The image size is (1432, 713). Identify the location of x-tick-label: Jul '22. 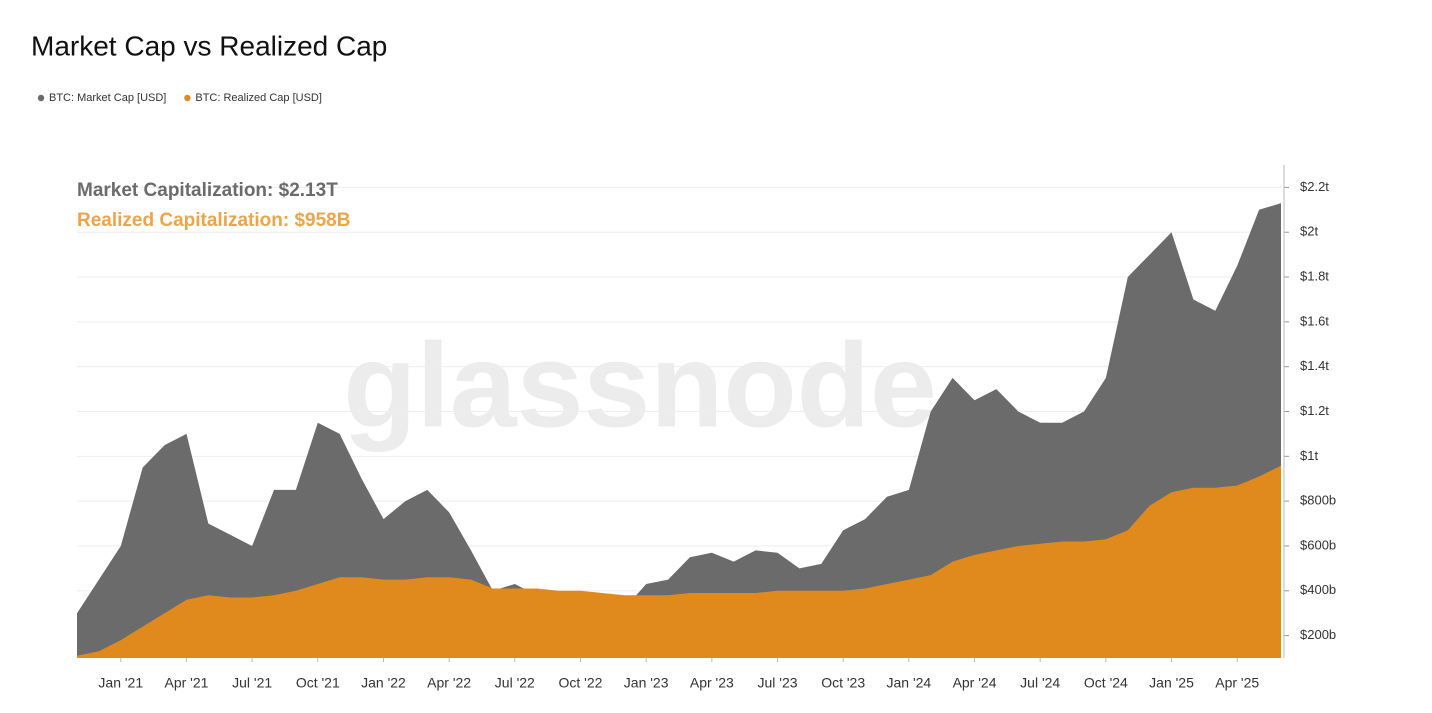
(515, 683).